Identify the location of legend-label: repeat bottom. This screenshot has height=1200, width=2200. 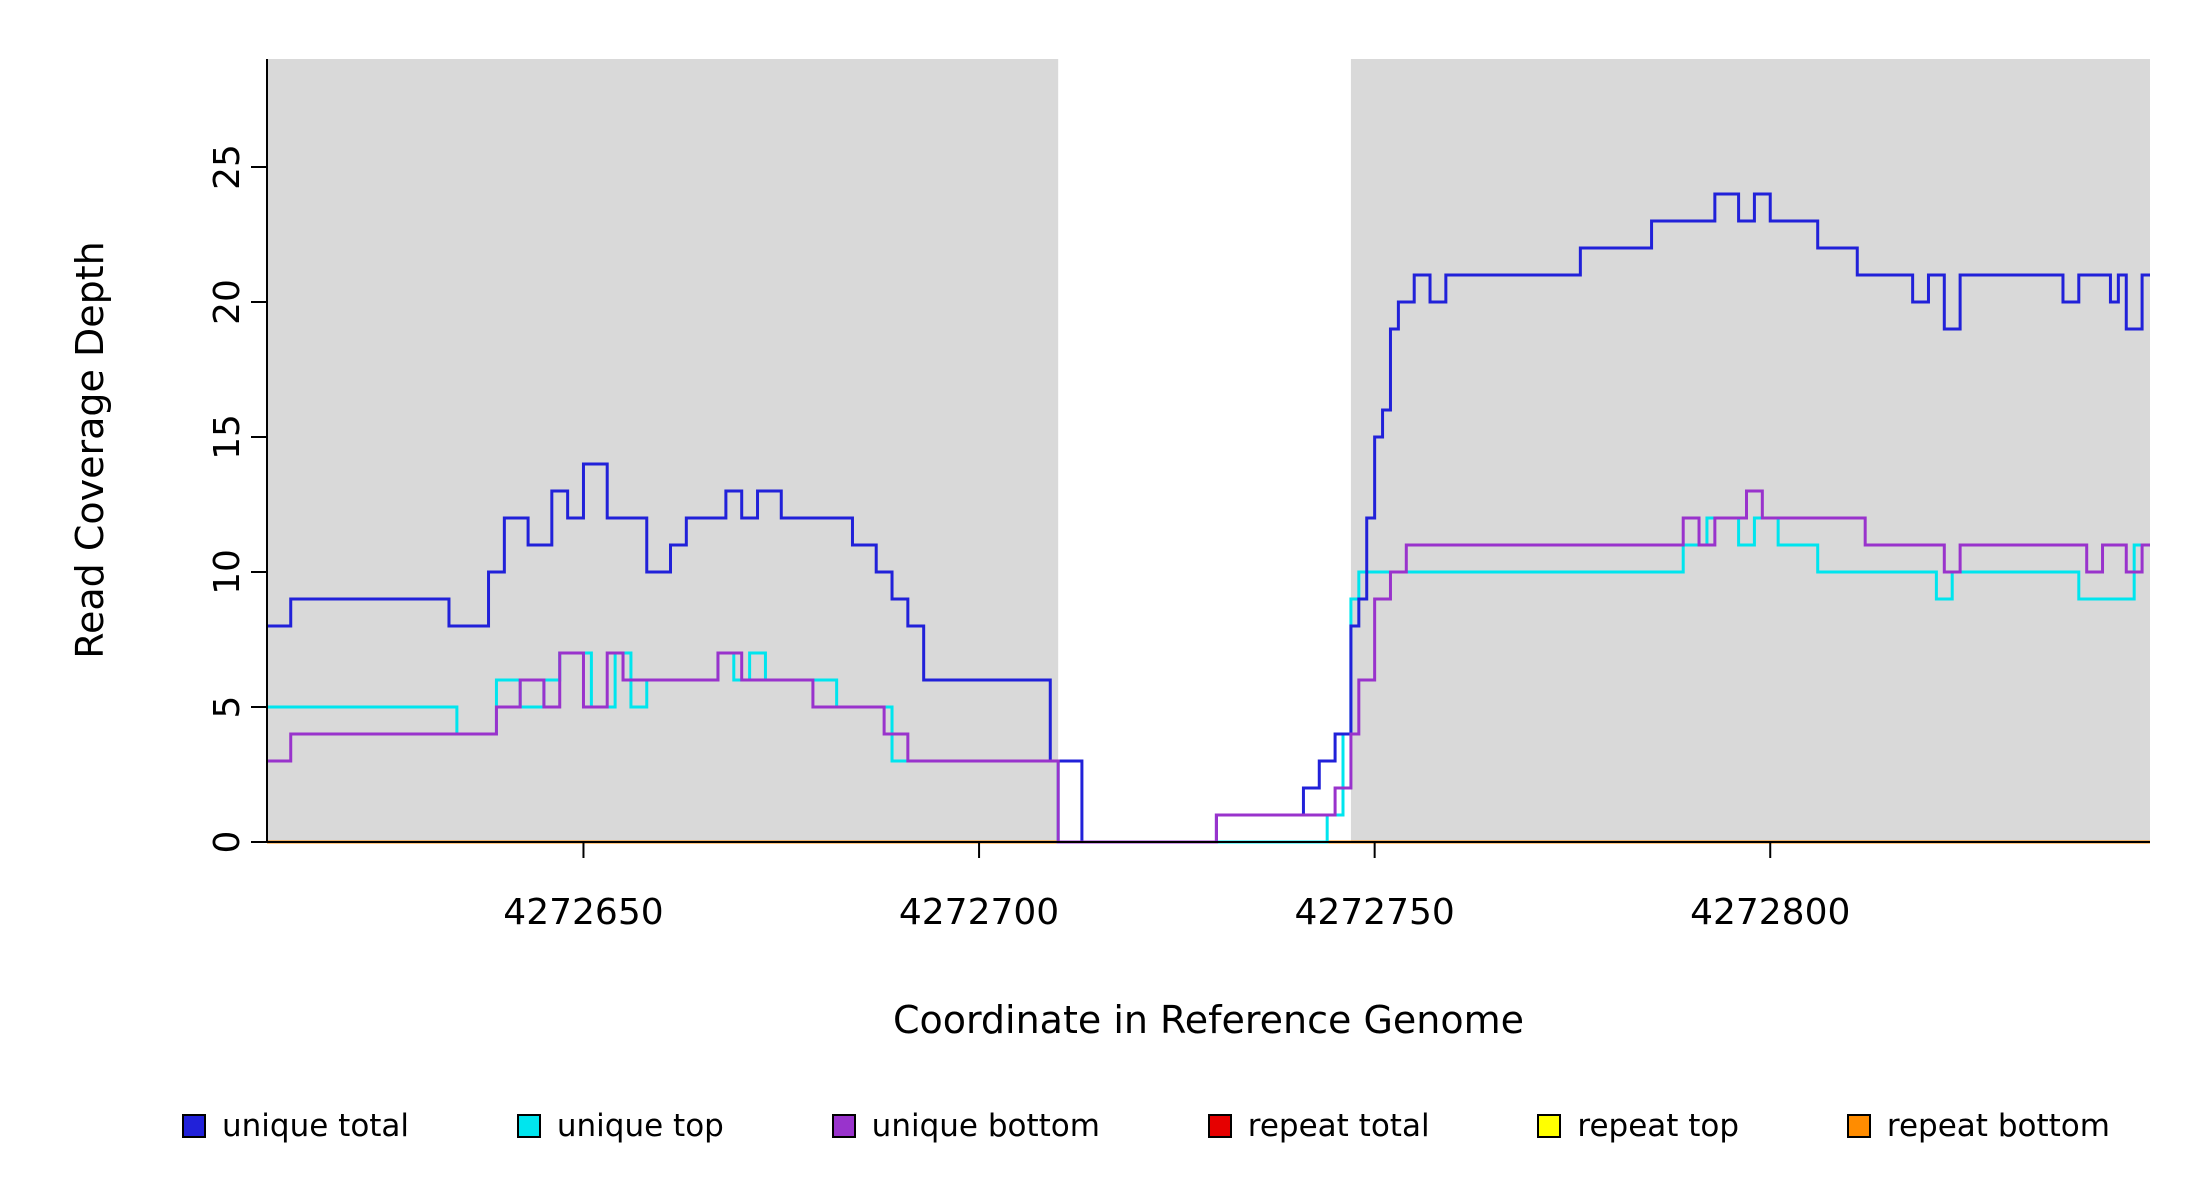
(1998, 1126).